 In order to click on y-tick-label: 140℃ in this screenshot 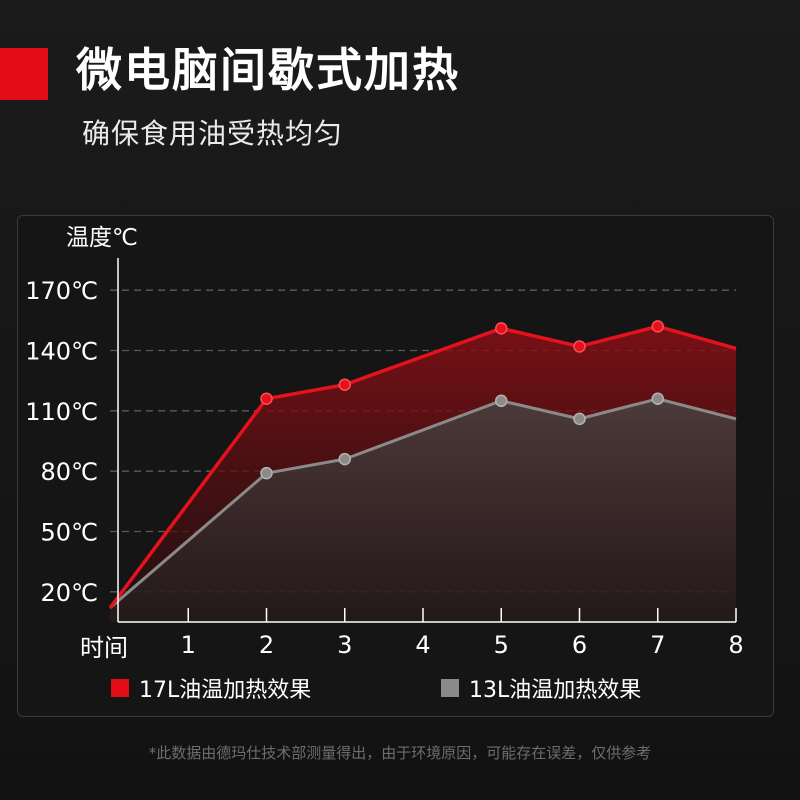, I will do `click(61, 352)`.